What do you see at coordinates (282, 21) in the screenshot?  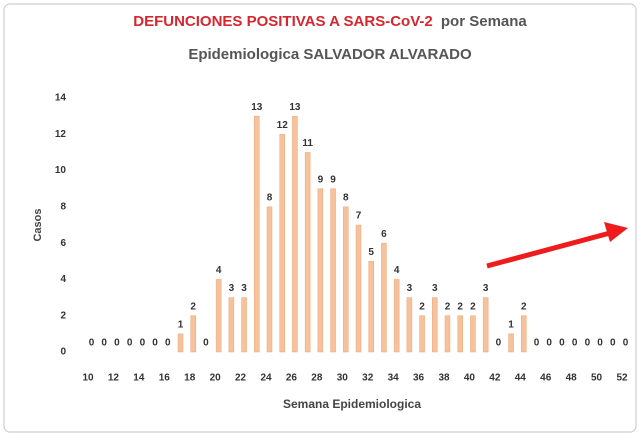 I see `title-highlight: DEFUNCIONES POSITIVAS A SARS-CoV-2` at bounding box center [282, 21].